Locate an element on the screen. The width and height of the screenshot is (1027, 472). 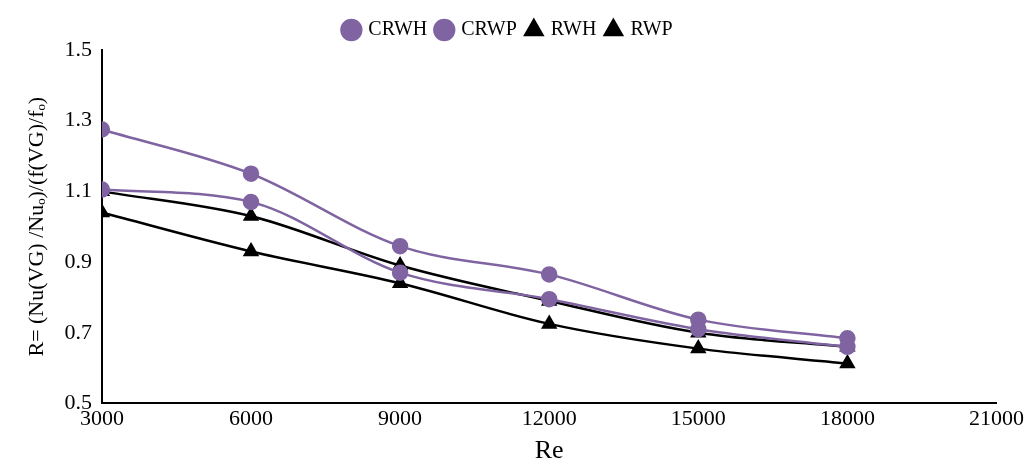
x-tick-label: 15000 is located at coordinates (698, 418).